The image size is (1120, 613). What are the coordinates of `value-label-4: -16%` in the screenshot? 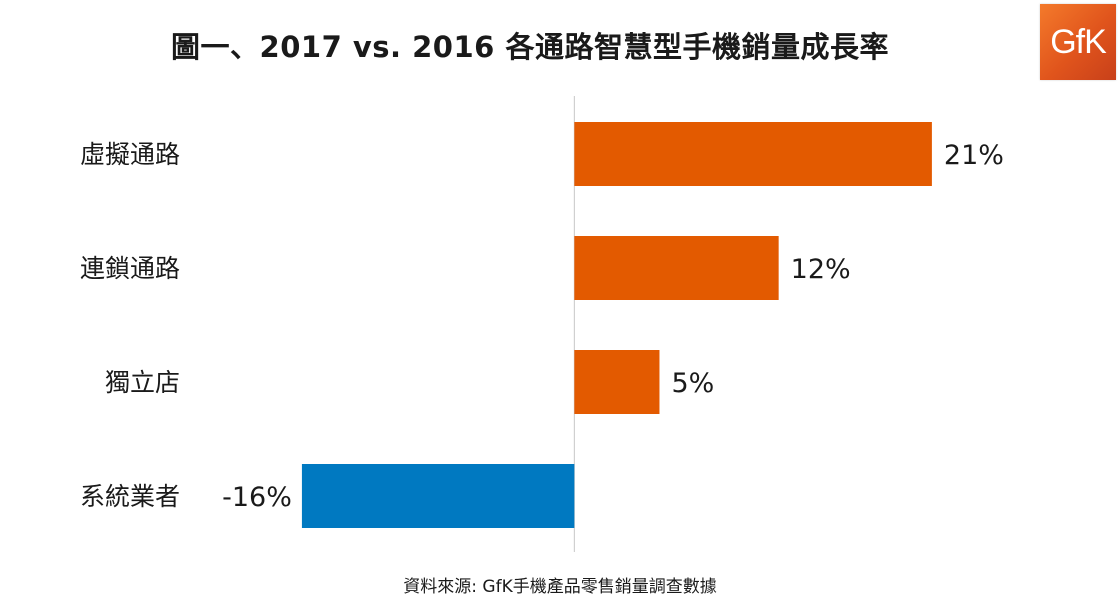 It's located at (257, 497).